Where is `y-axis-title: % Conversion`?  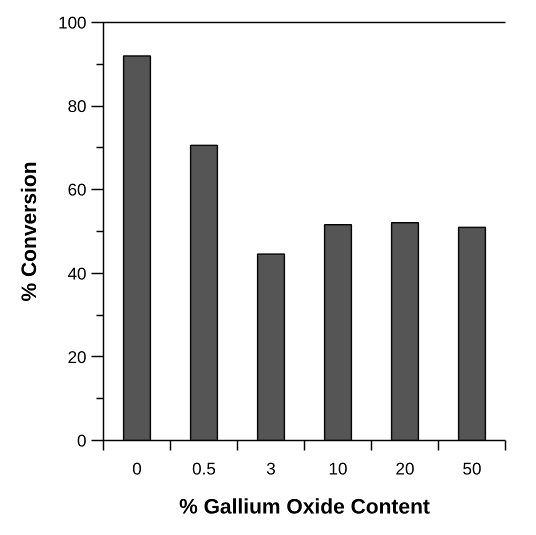
y-axis-title: % Conversion is located at coordinates (30, 231).